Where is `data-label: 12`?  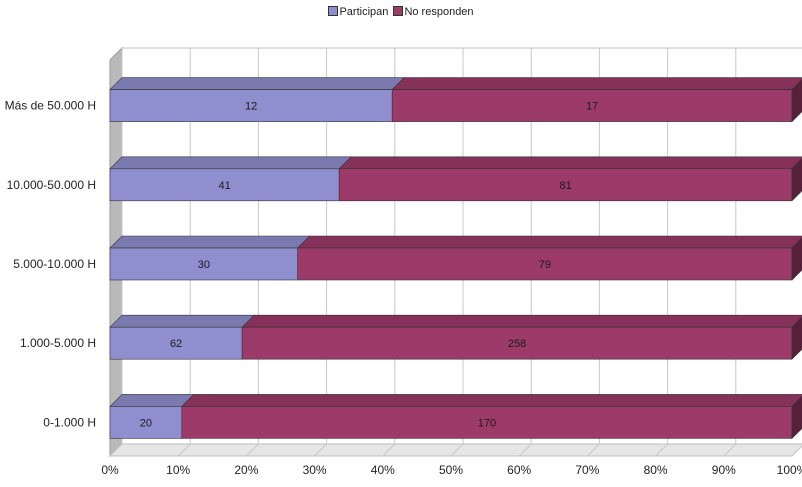
data-label: 12 is located at coordinates (251, 107).